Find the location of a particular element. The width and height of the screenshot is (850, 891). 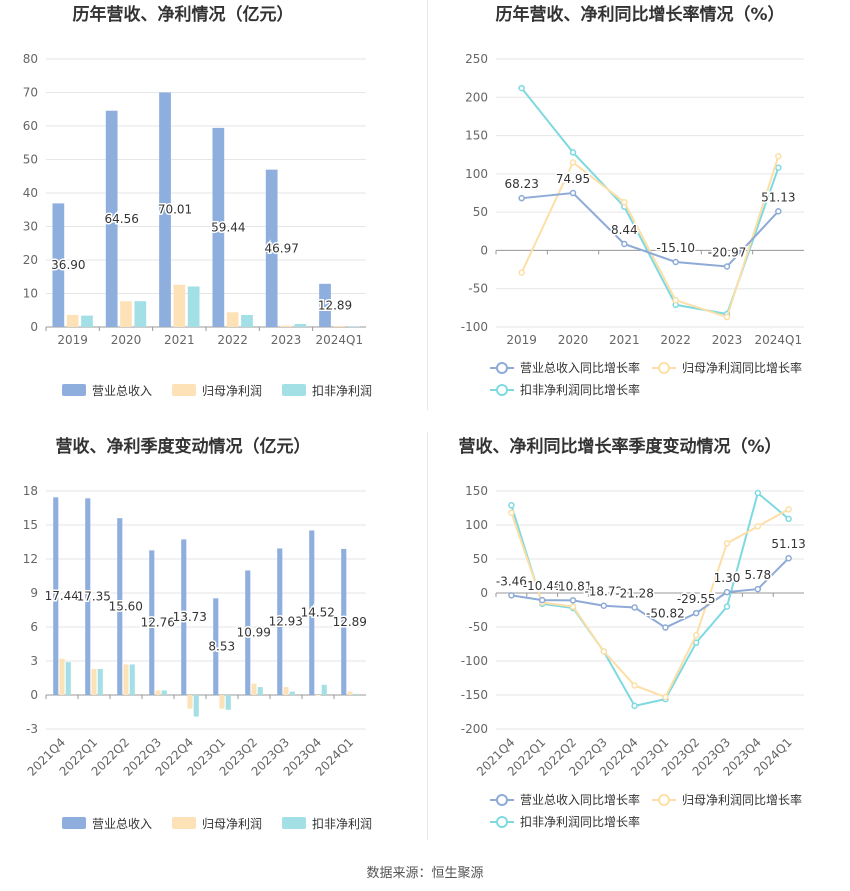

data-label: 68.23 is located at coordinates (521, 184).